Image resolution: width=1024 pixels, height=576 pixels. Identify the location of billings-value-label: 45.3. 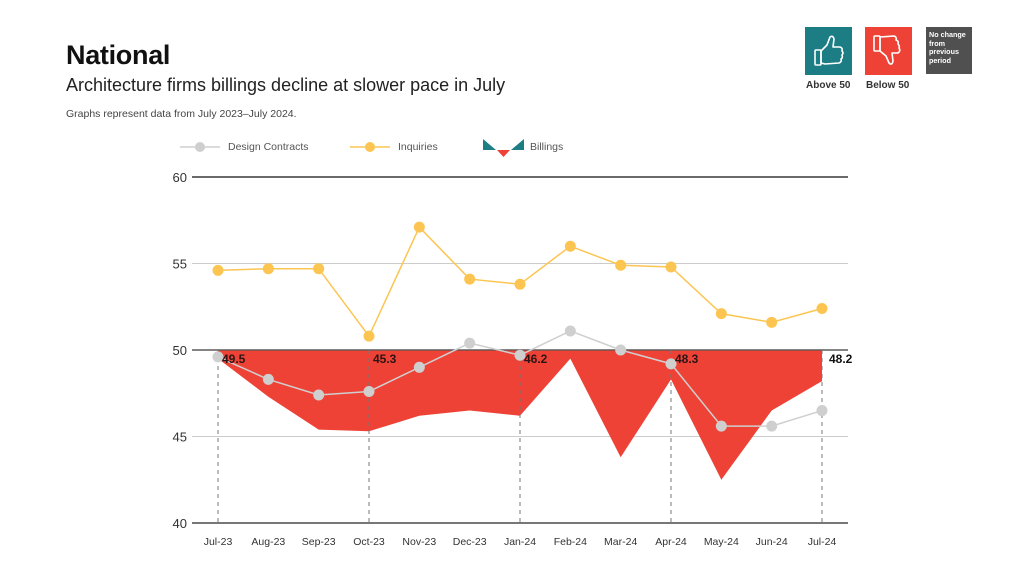
(385, 359).